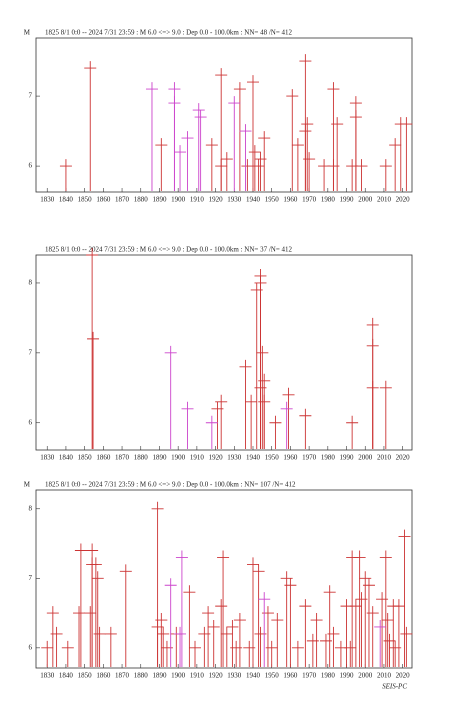 This screenshot has width=452, height=714. I want to click on y-tick-label: 8, so click(31, 508).